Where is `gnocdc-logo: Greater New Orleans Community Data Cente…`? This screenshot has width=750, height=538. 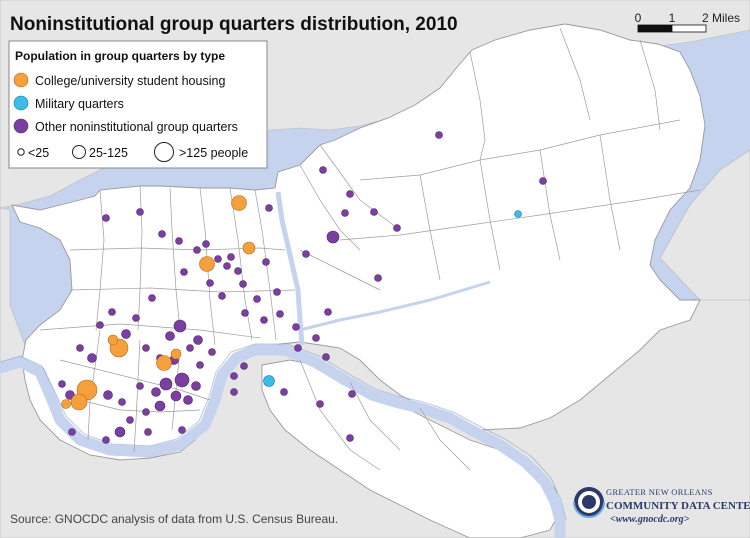 gnocdc-logo: Greater New Orleans Community Data Cente… is located at coordinates (661, 506).